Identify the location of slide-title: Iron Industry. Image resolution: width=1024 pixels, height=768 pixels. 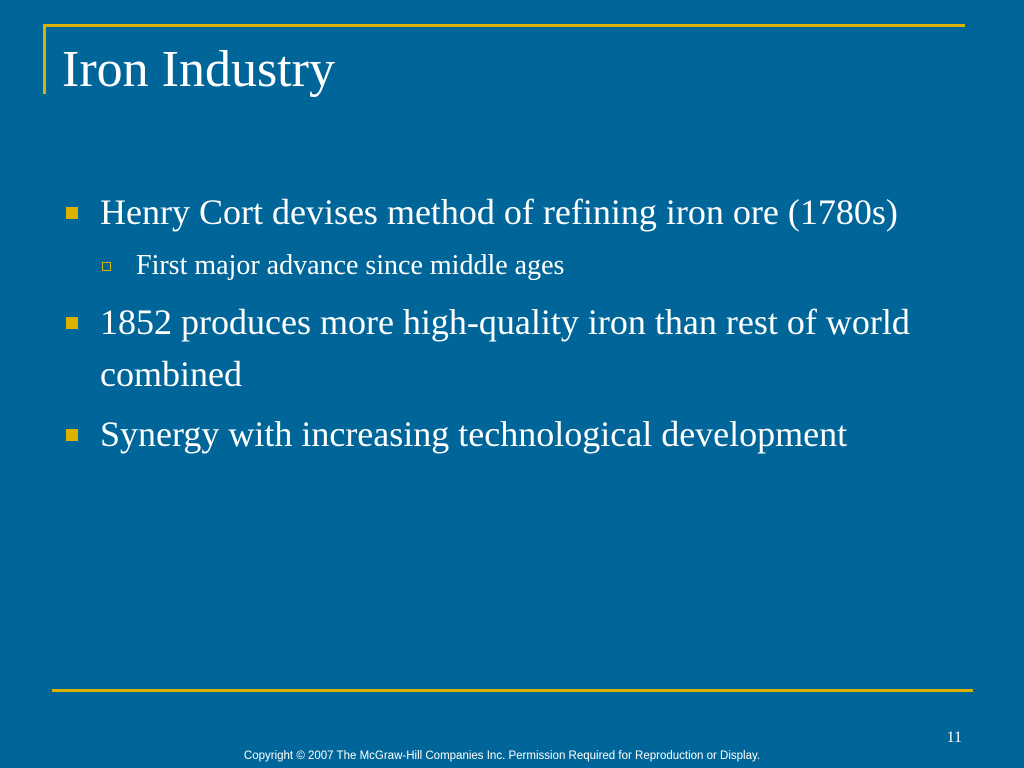
(198, 69).